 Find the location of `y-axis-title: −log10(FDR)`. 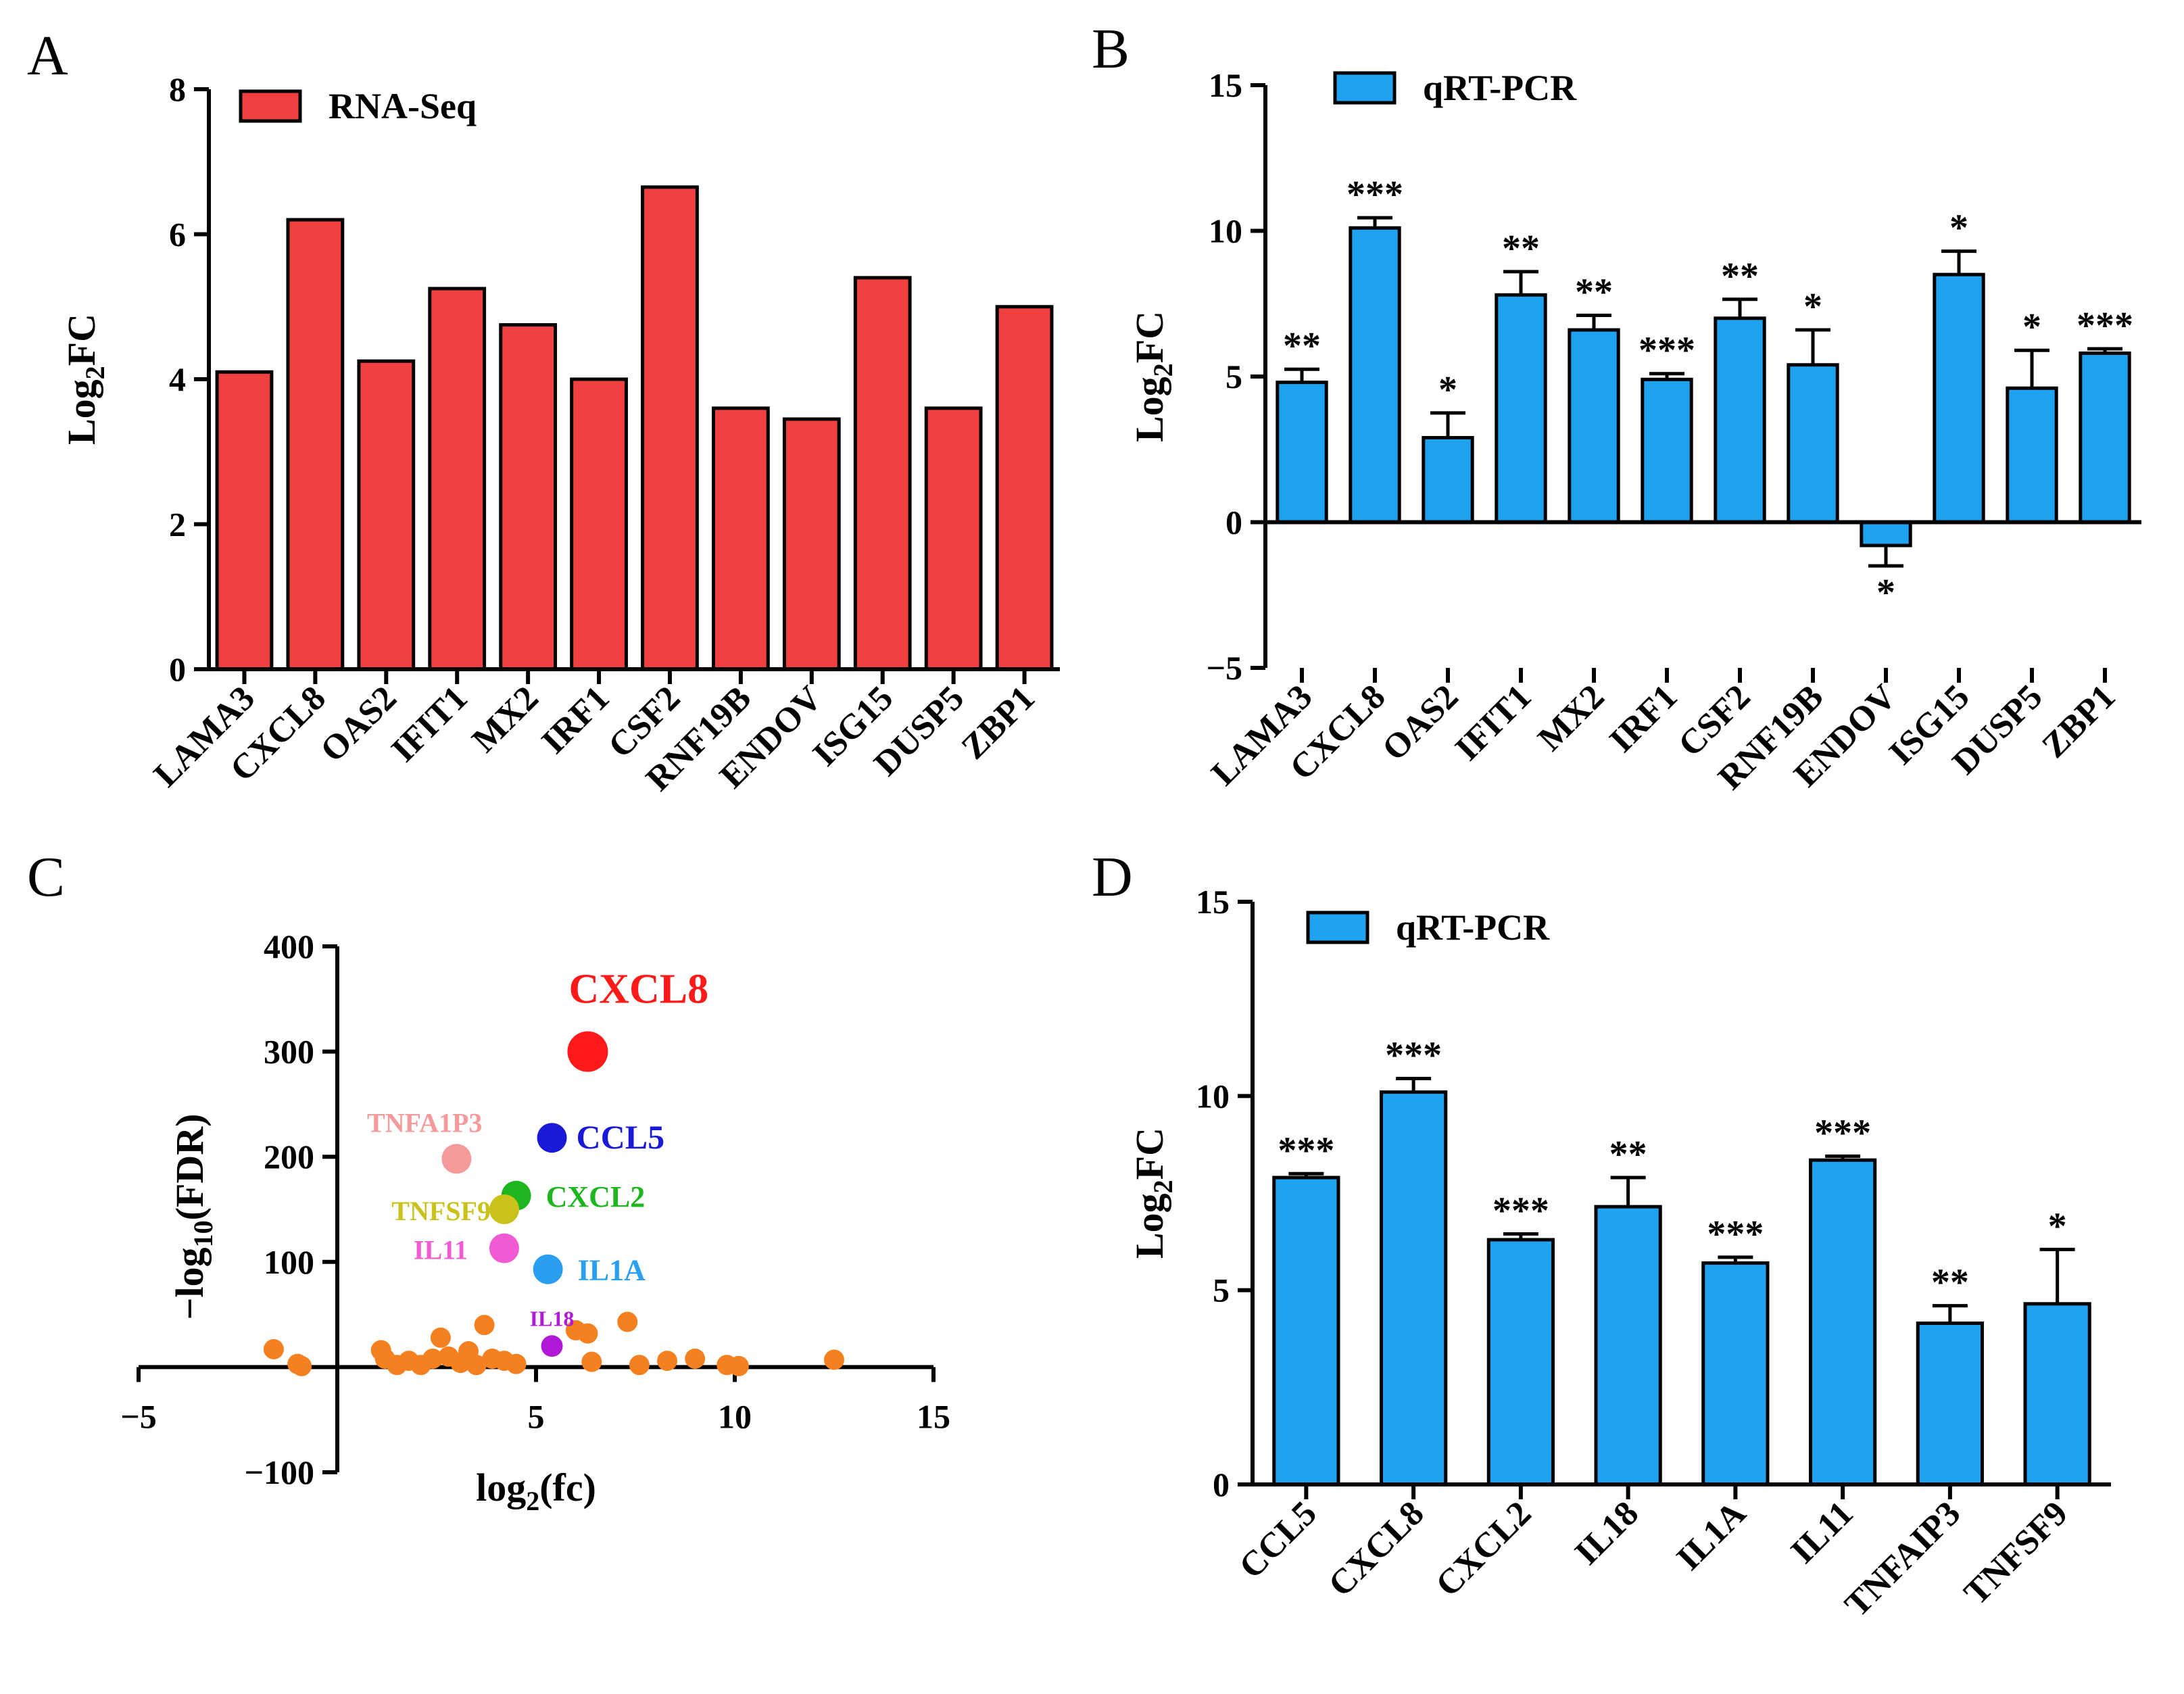

y-axis-title: −log10(FDR) is located at coordinates (193, 1216).